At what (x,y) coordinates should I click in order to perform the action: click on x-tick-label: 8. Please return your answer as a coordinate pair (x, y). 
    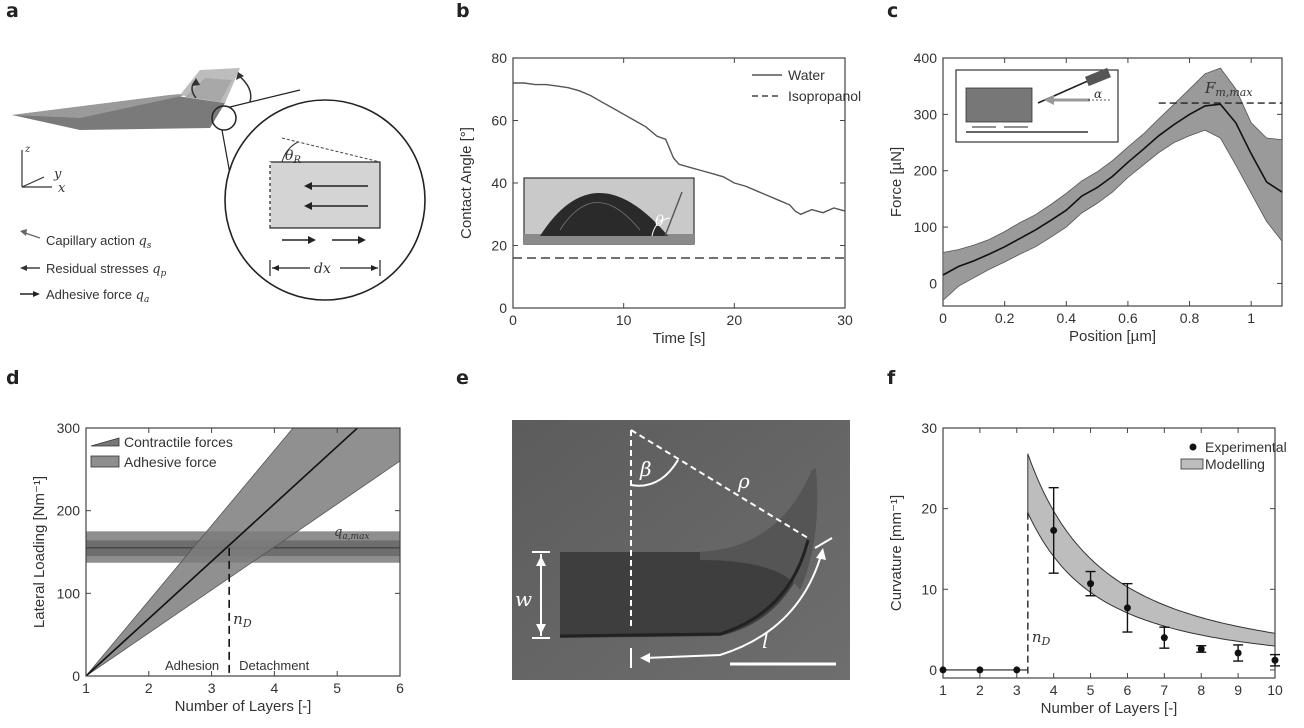
    Looking at the image, I should click on (1201, 690).